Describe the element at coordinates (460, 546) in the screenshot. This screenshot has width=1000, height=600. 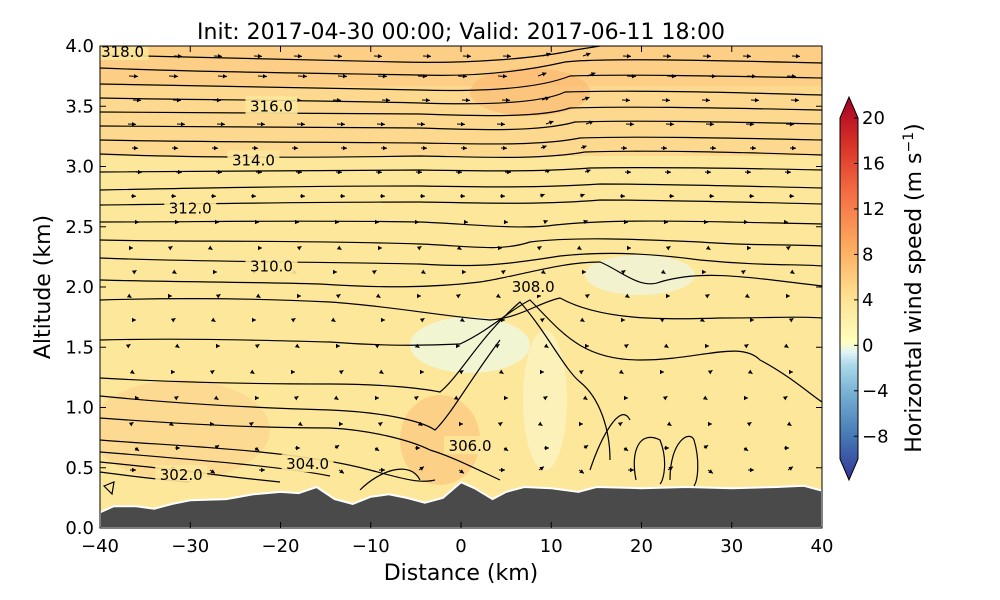
I see `x-tick-label: 0` at that location.